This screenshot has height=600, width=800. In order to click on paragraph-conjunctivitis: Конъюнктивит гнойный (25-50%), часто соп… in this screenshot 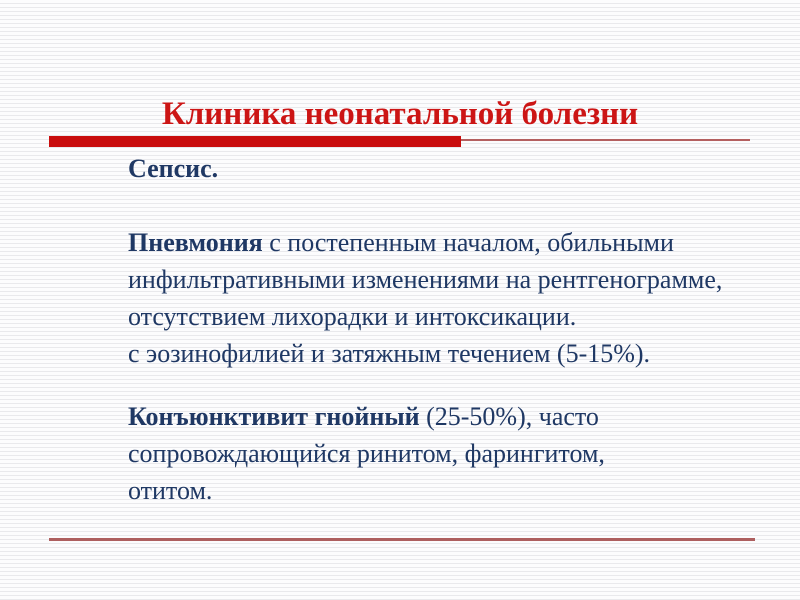, I will do `click(428, 453)`.